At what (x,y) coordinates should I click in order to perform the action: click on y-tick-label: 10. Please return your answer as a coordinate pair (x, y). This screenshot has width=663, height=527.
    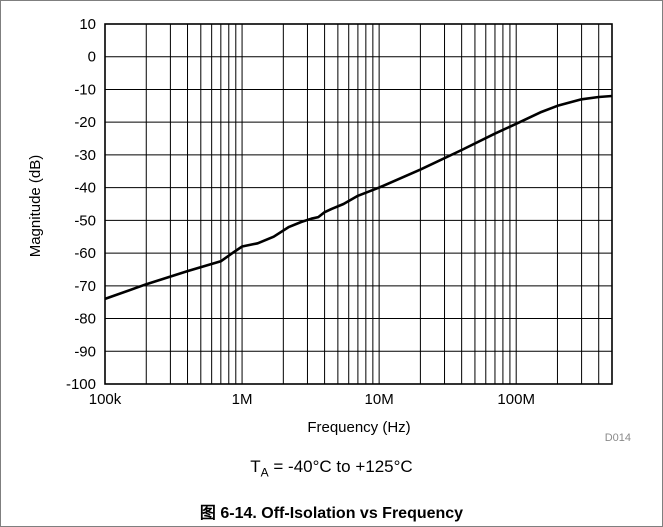
    Looking at the image, I should click on (87, 24).